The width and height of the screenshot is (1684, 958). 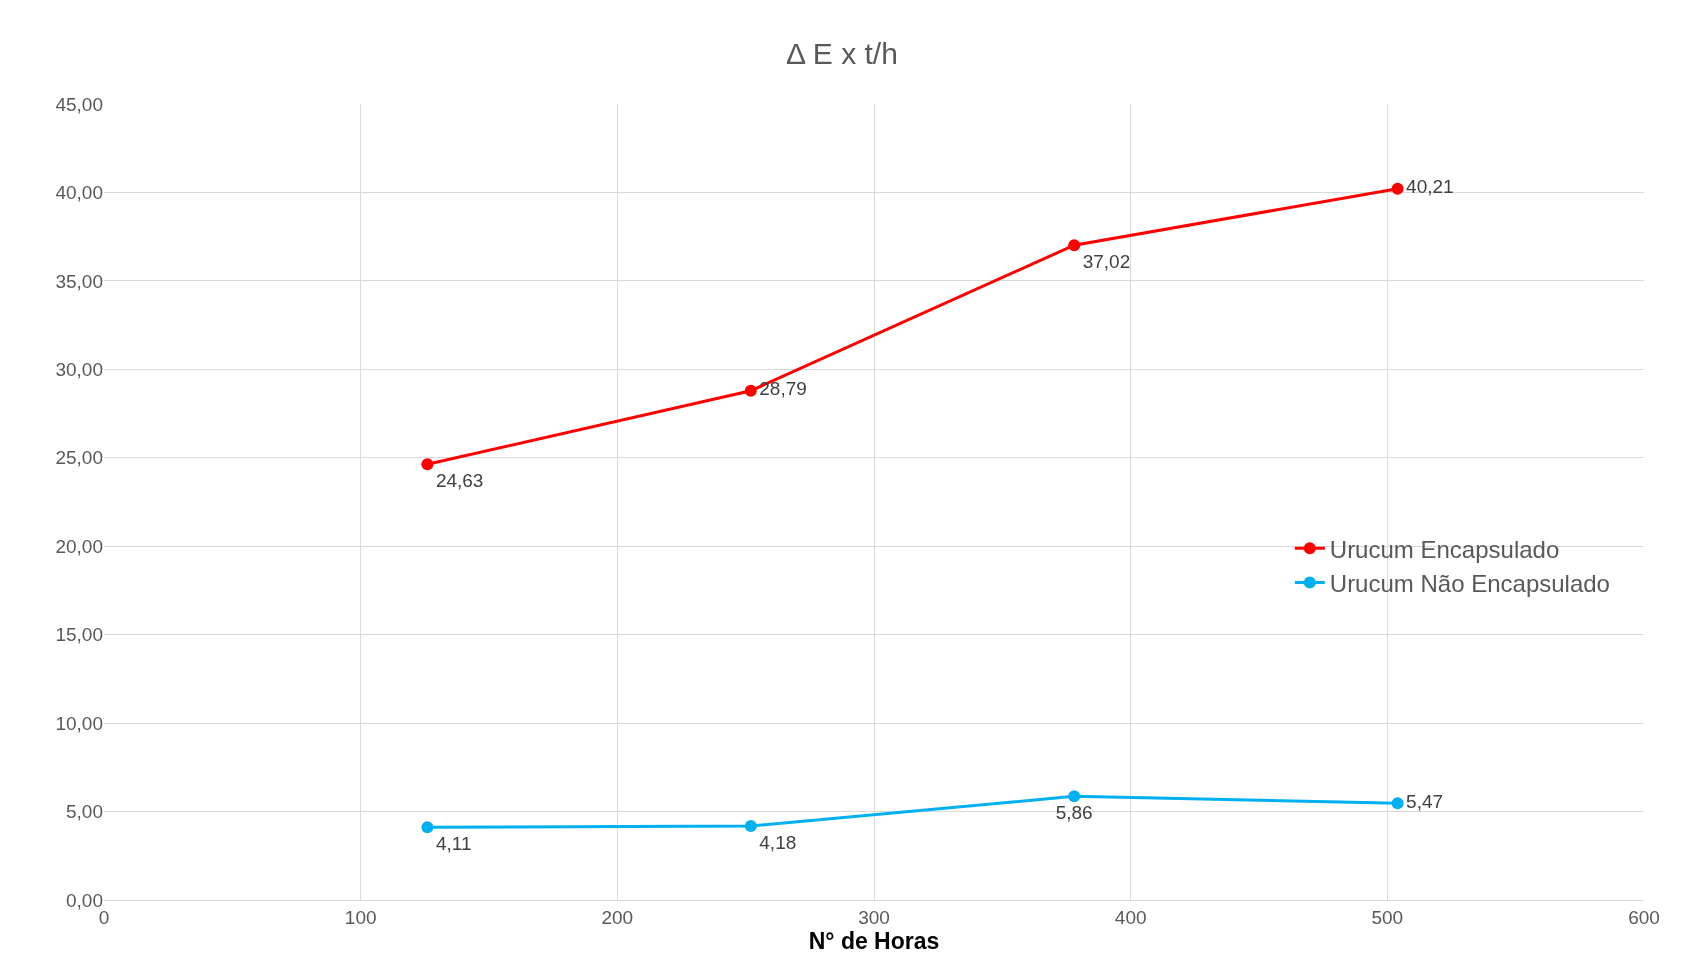 What do you see at coordinates (79, 369) in the screenshot?
I see `y-tick-label: 30,00` at bounding box center [79, 369].